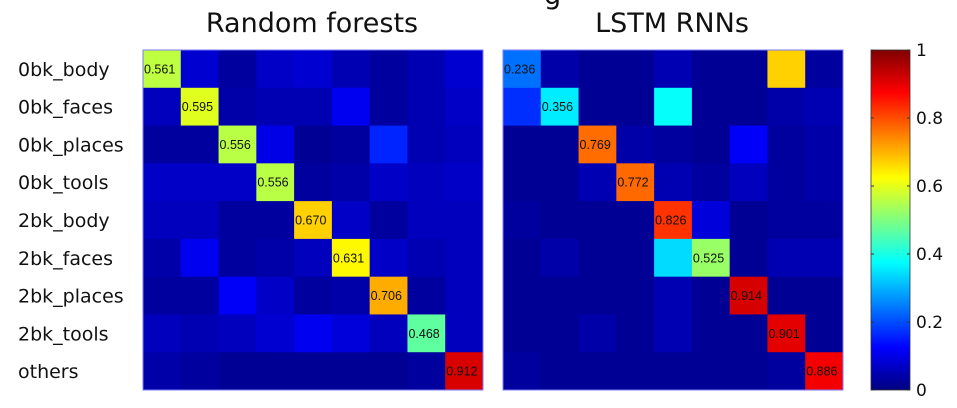  What do you see at coordinates (312, 23) in the screenshot?
I see `left-title: Random forests` at bounding box center [312, 23].